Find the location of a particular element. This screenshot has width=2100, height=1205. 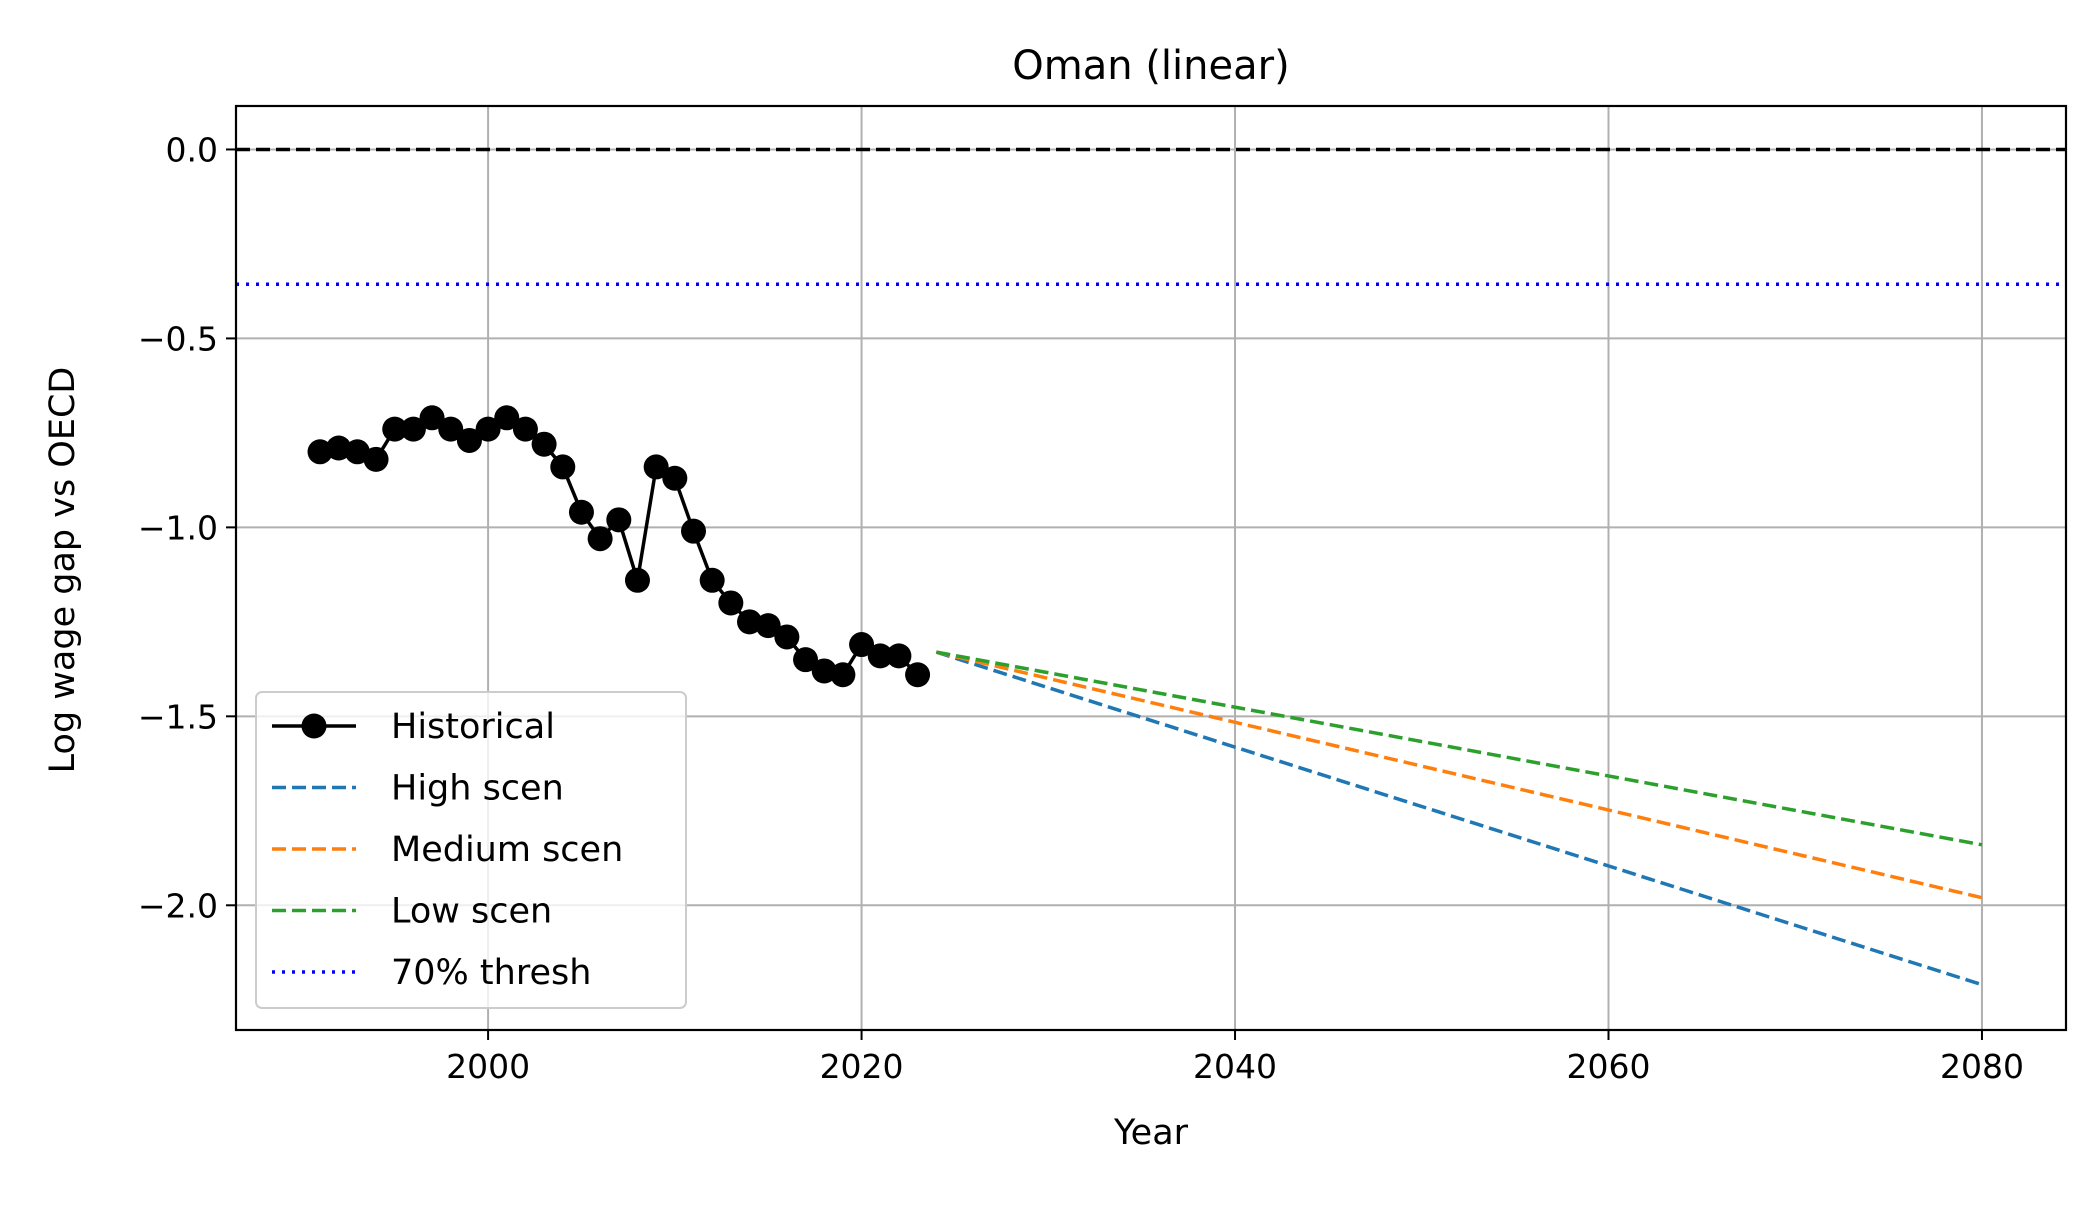

x-tick-label: 2060 is located at coordinates (1609, 1066).